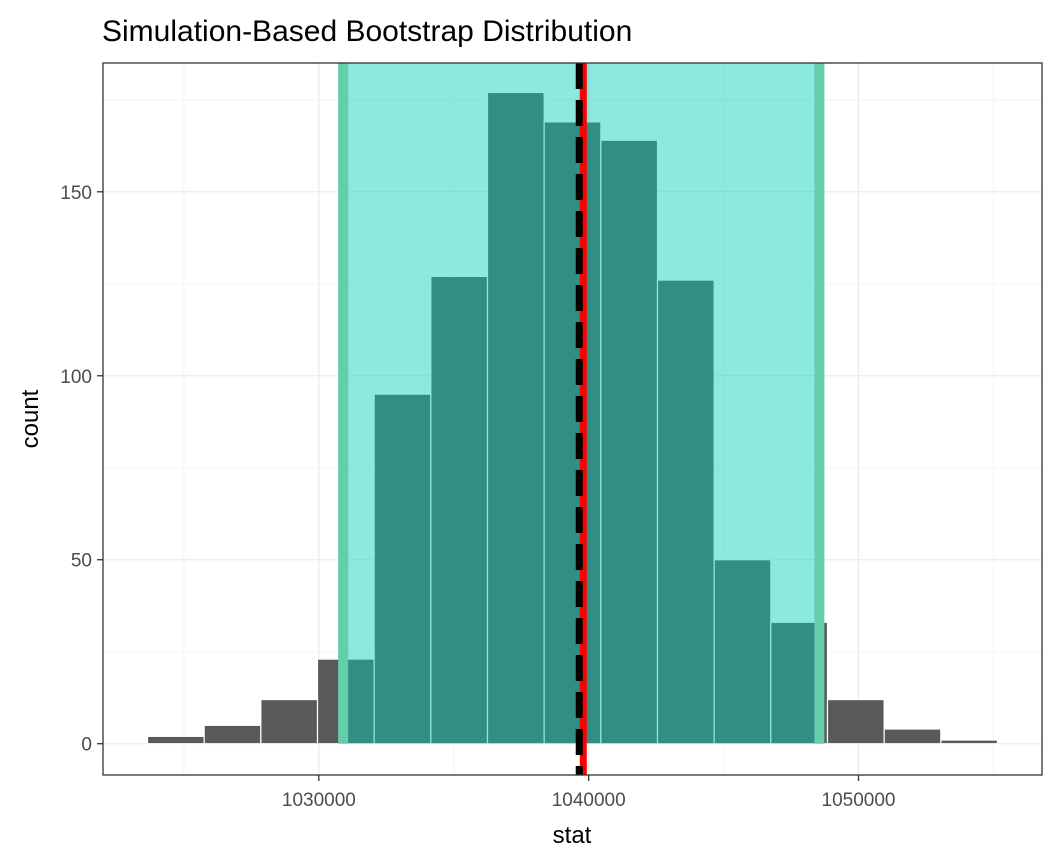 This screenshot has height=864, width=1056. What do you see at coordinates (76, 377) in the screenshot?
I see `y-tick-label: 100` at bounding box center [76, 377].